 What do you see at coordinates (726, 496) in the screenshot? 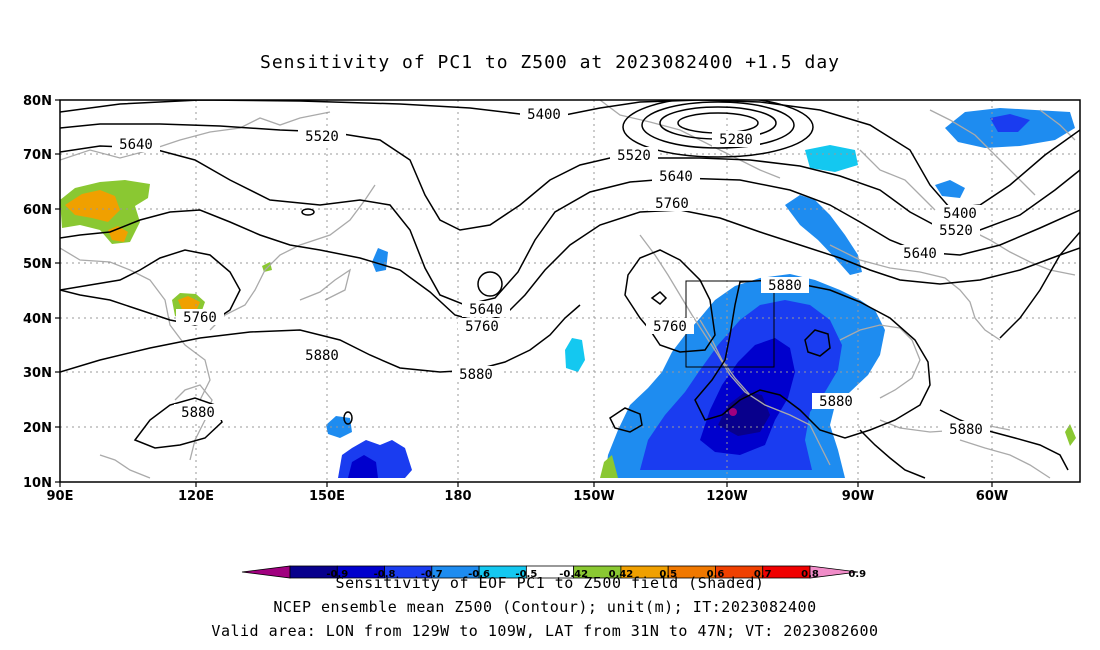
I see `lon-label: 120W` at bounding box center [726, 496].